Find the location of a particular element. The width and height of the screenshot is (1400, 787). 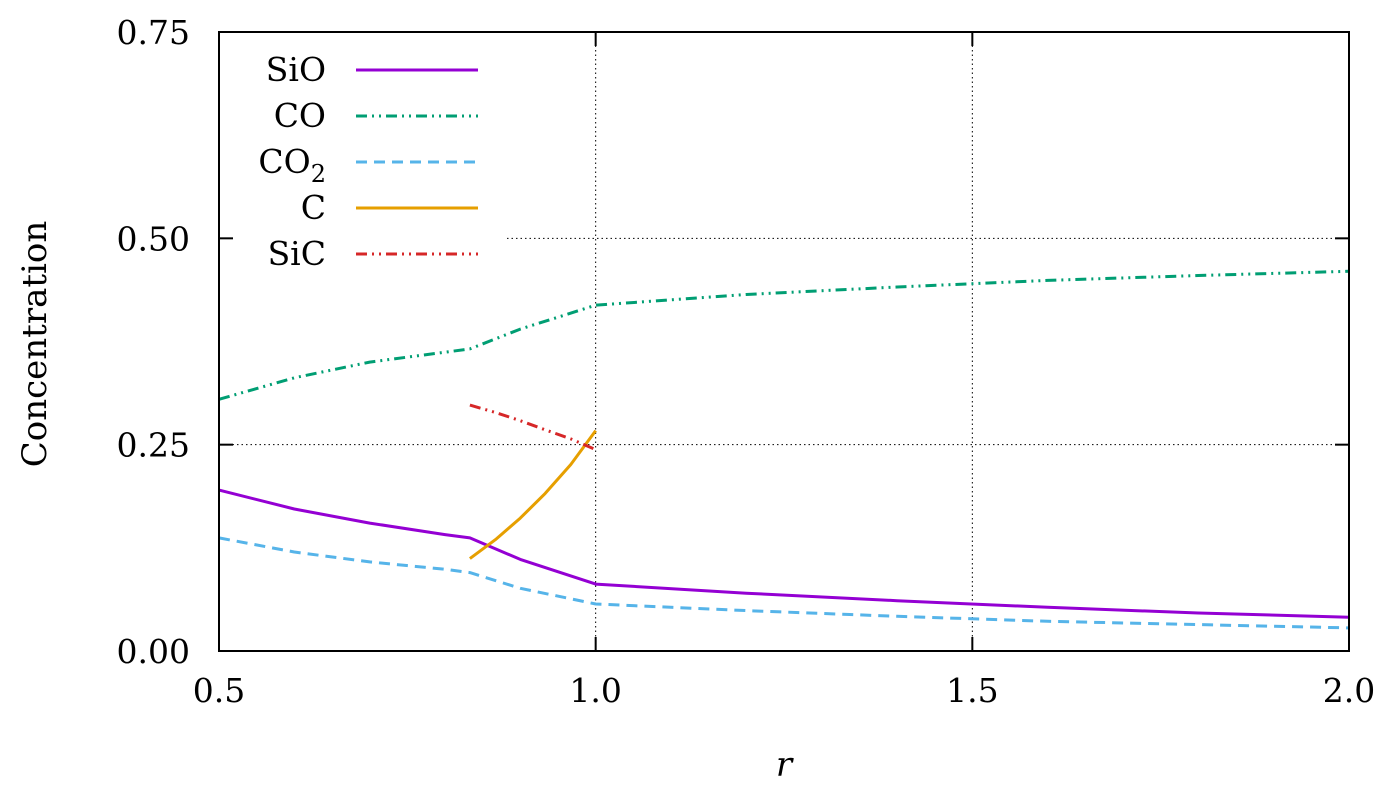

x-tick-label: 1.0 is located at coordinates (595, 690).